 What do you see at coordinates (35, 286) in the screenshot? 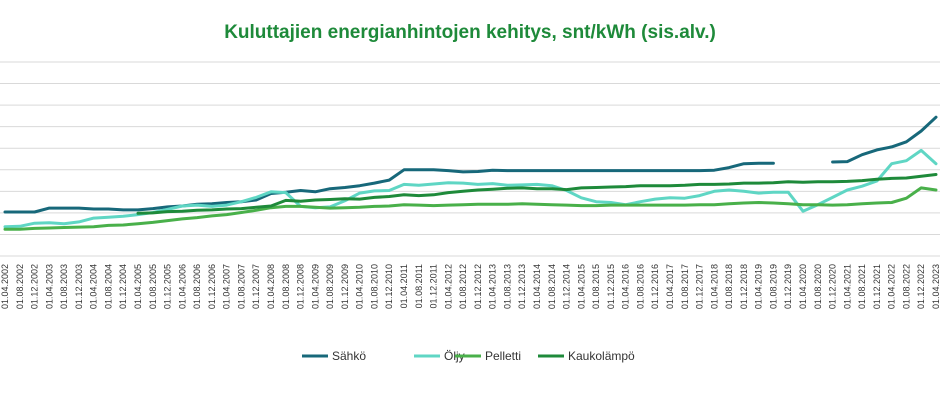
I see `x-tick-label: 01.12.2002` at bounding box center [35, 286].